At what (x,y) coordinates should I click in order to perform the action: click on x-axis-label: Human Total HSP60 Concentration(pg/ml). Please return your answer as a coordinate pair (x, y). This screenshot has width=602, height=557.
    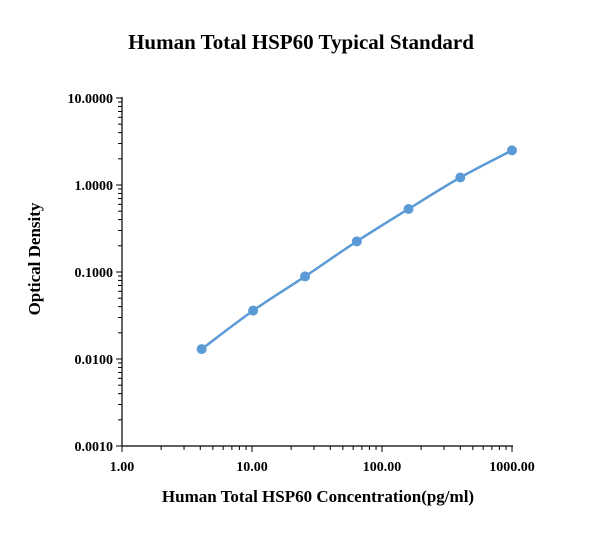
    Looking at the image, I should click on (318, 496).